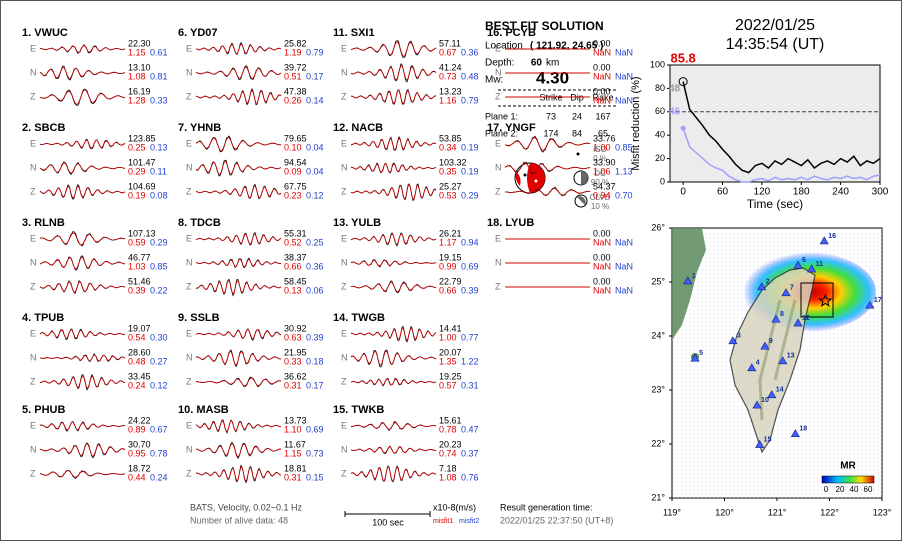 Image resolution: width=902 pixels, height=546 pixels. I want to click on amplitude: 107.13, so click(142, 233).